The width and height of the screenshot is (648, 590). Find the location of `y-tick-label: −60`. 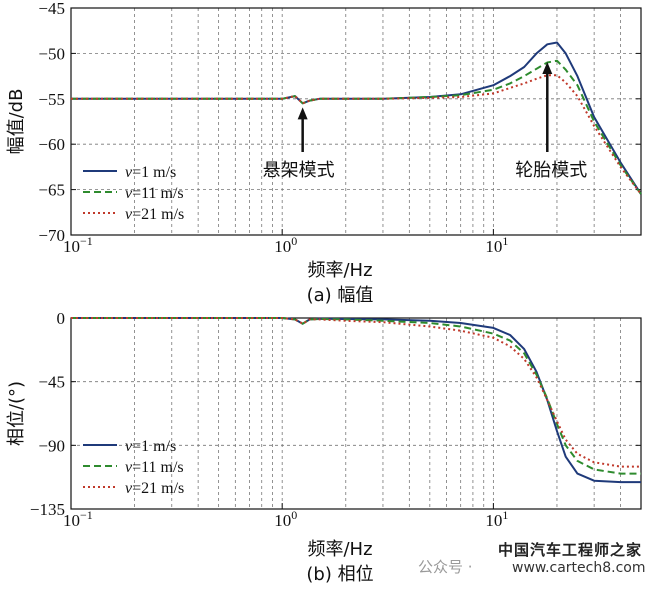

y-tick-label: −60 is located at coordinates (51, 144).